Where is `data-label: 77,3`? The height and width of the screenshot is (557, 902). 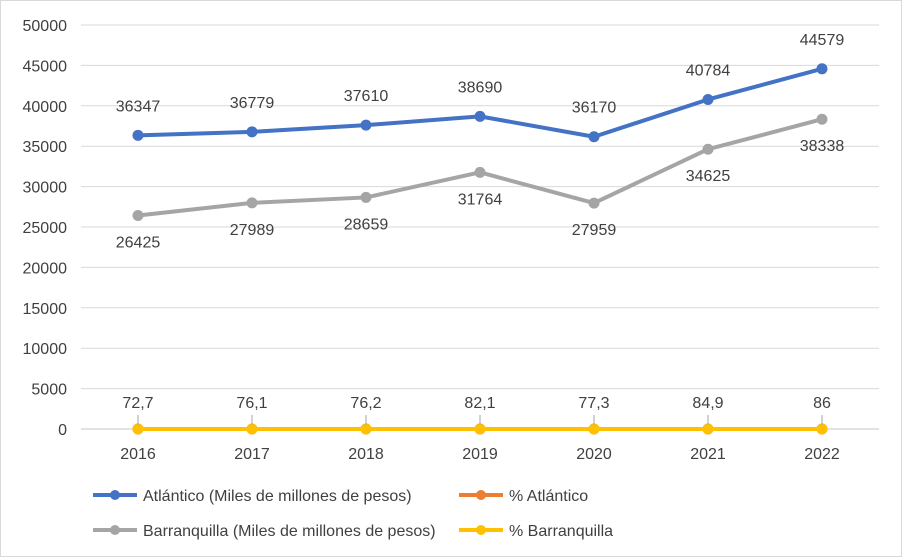 data-label: 77,3 is located at coordinates (593, 403).